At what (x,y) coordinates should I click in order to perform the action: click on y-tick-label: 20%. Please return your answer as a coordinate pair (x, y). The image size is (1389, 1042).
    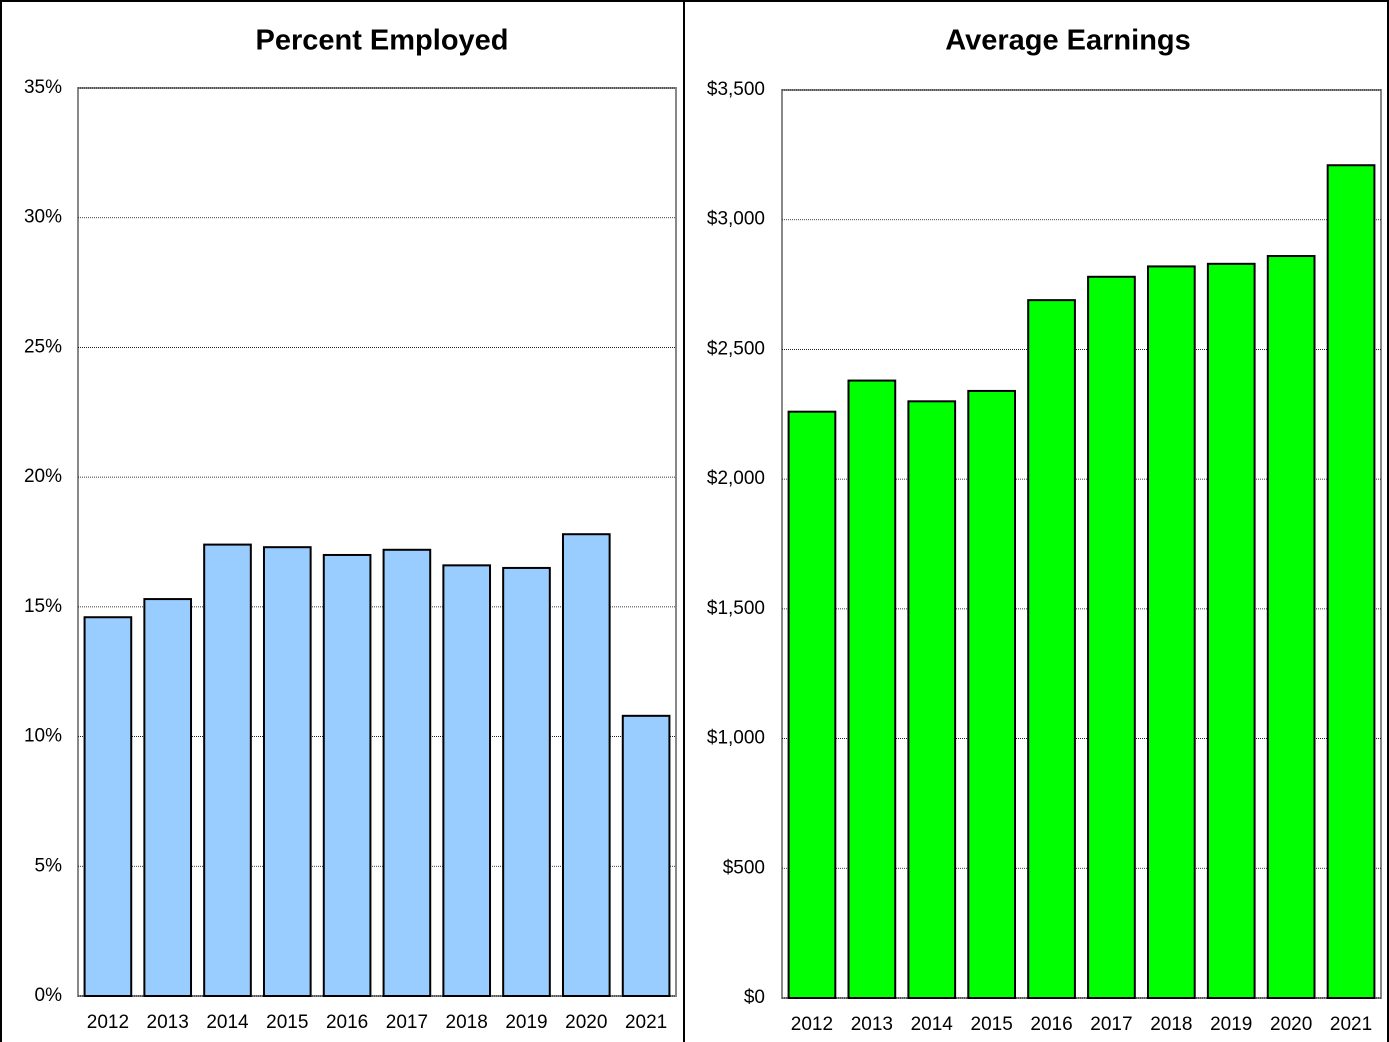
    Looking at the image, I should click on (43, 476).